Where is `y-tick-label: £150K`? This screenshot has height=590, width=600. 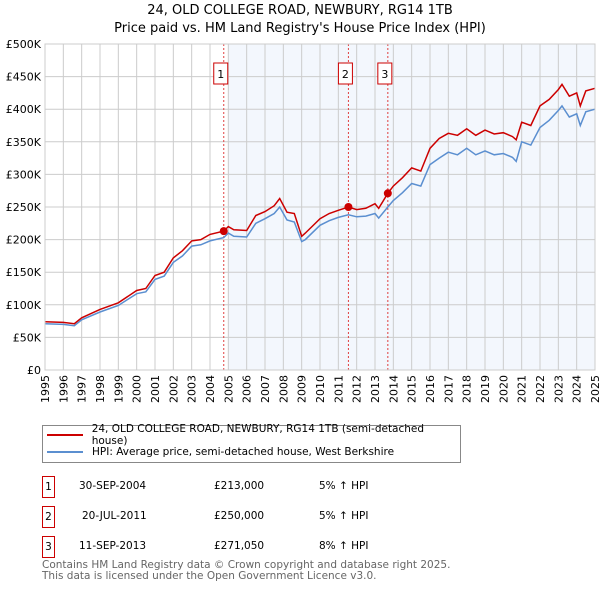 y-tick-label: £150K is located at coordinates (24, 272).